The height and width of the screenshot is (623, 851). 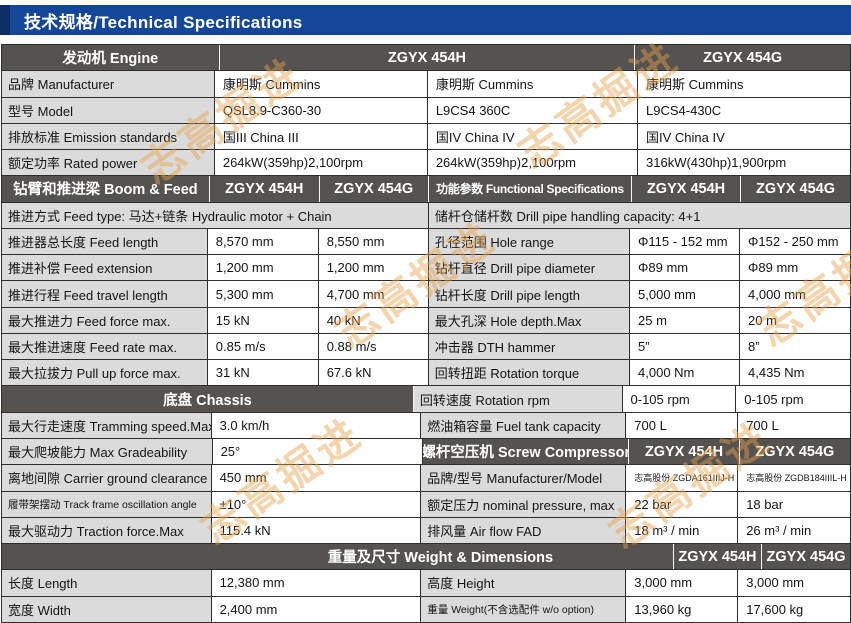 I want to click on spec-value-cell: 5,300 mm, so click(x=263, y=294).